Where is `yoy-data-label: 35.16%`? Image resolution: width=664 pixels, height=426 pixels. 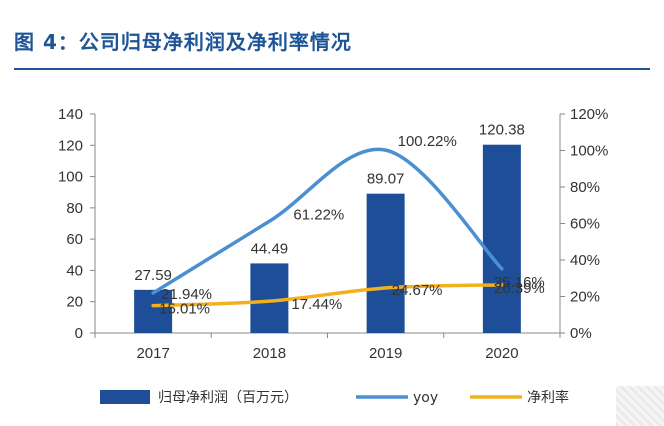 yoy-data-label: 35.16% is located at coordinates (519, 282).